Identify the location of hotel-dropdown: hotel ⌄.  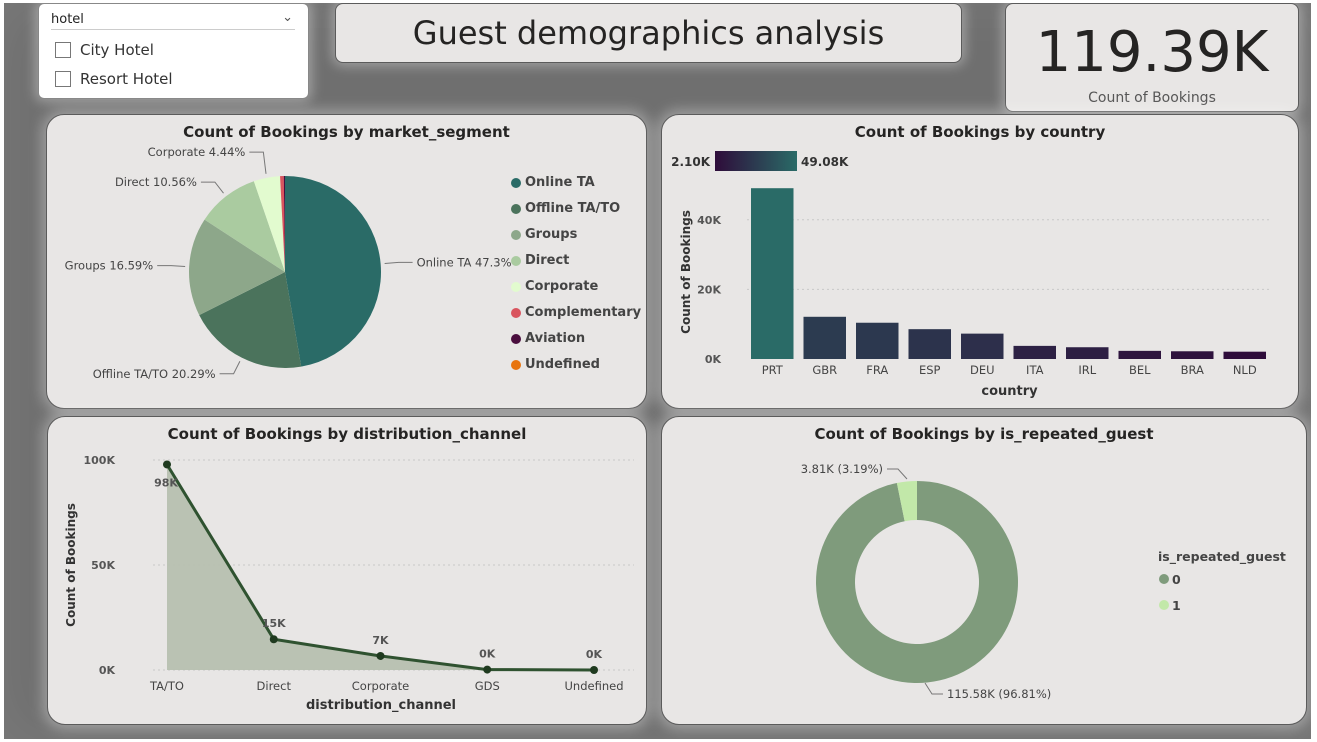
(173, 20).